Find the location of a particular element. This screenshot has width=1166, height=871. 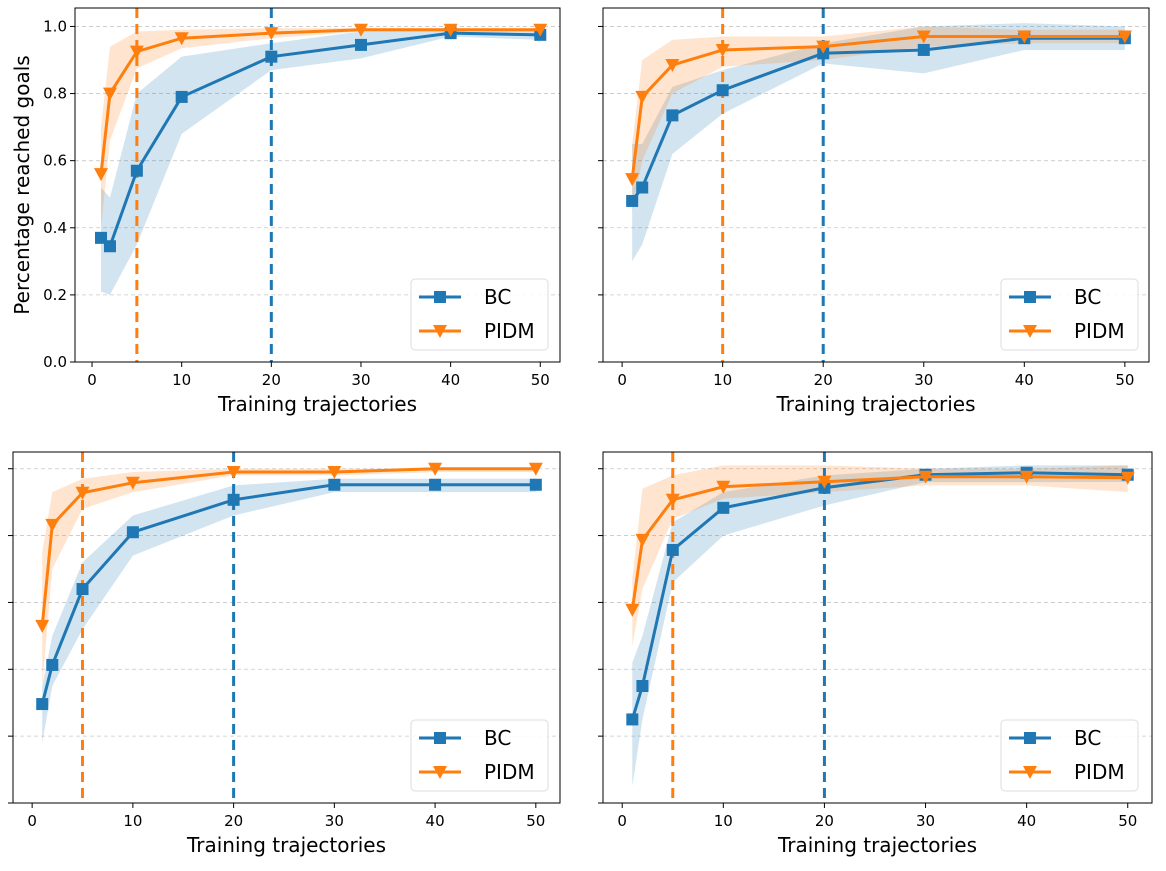

legend-marker-triangle-icon is located at coordinates (440, 772).